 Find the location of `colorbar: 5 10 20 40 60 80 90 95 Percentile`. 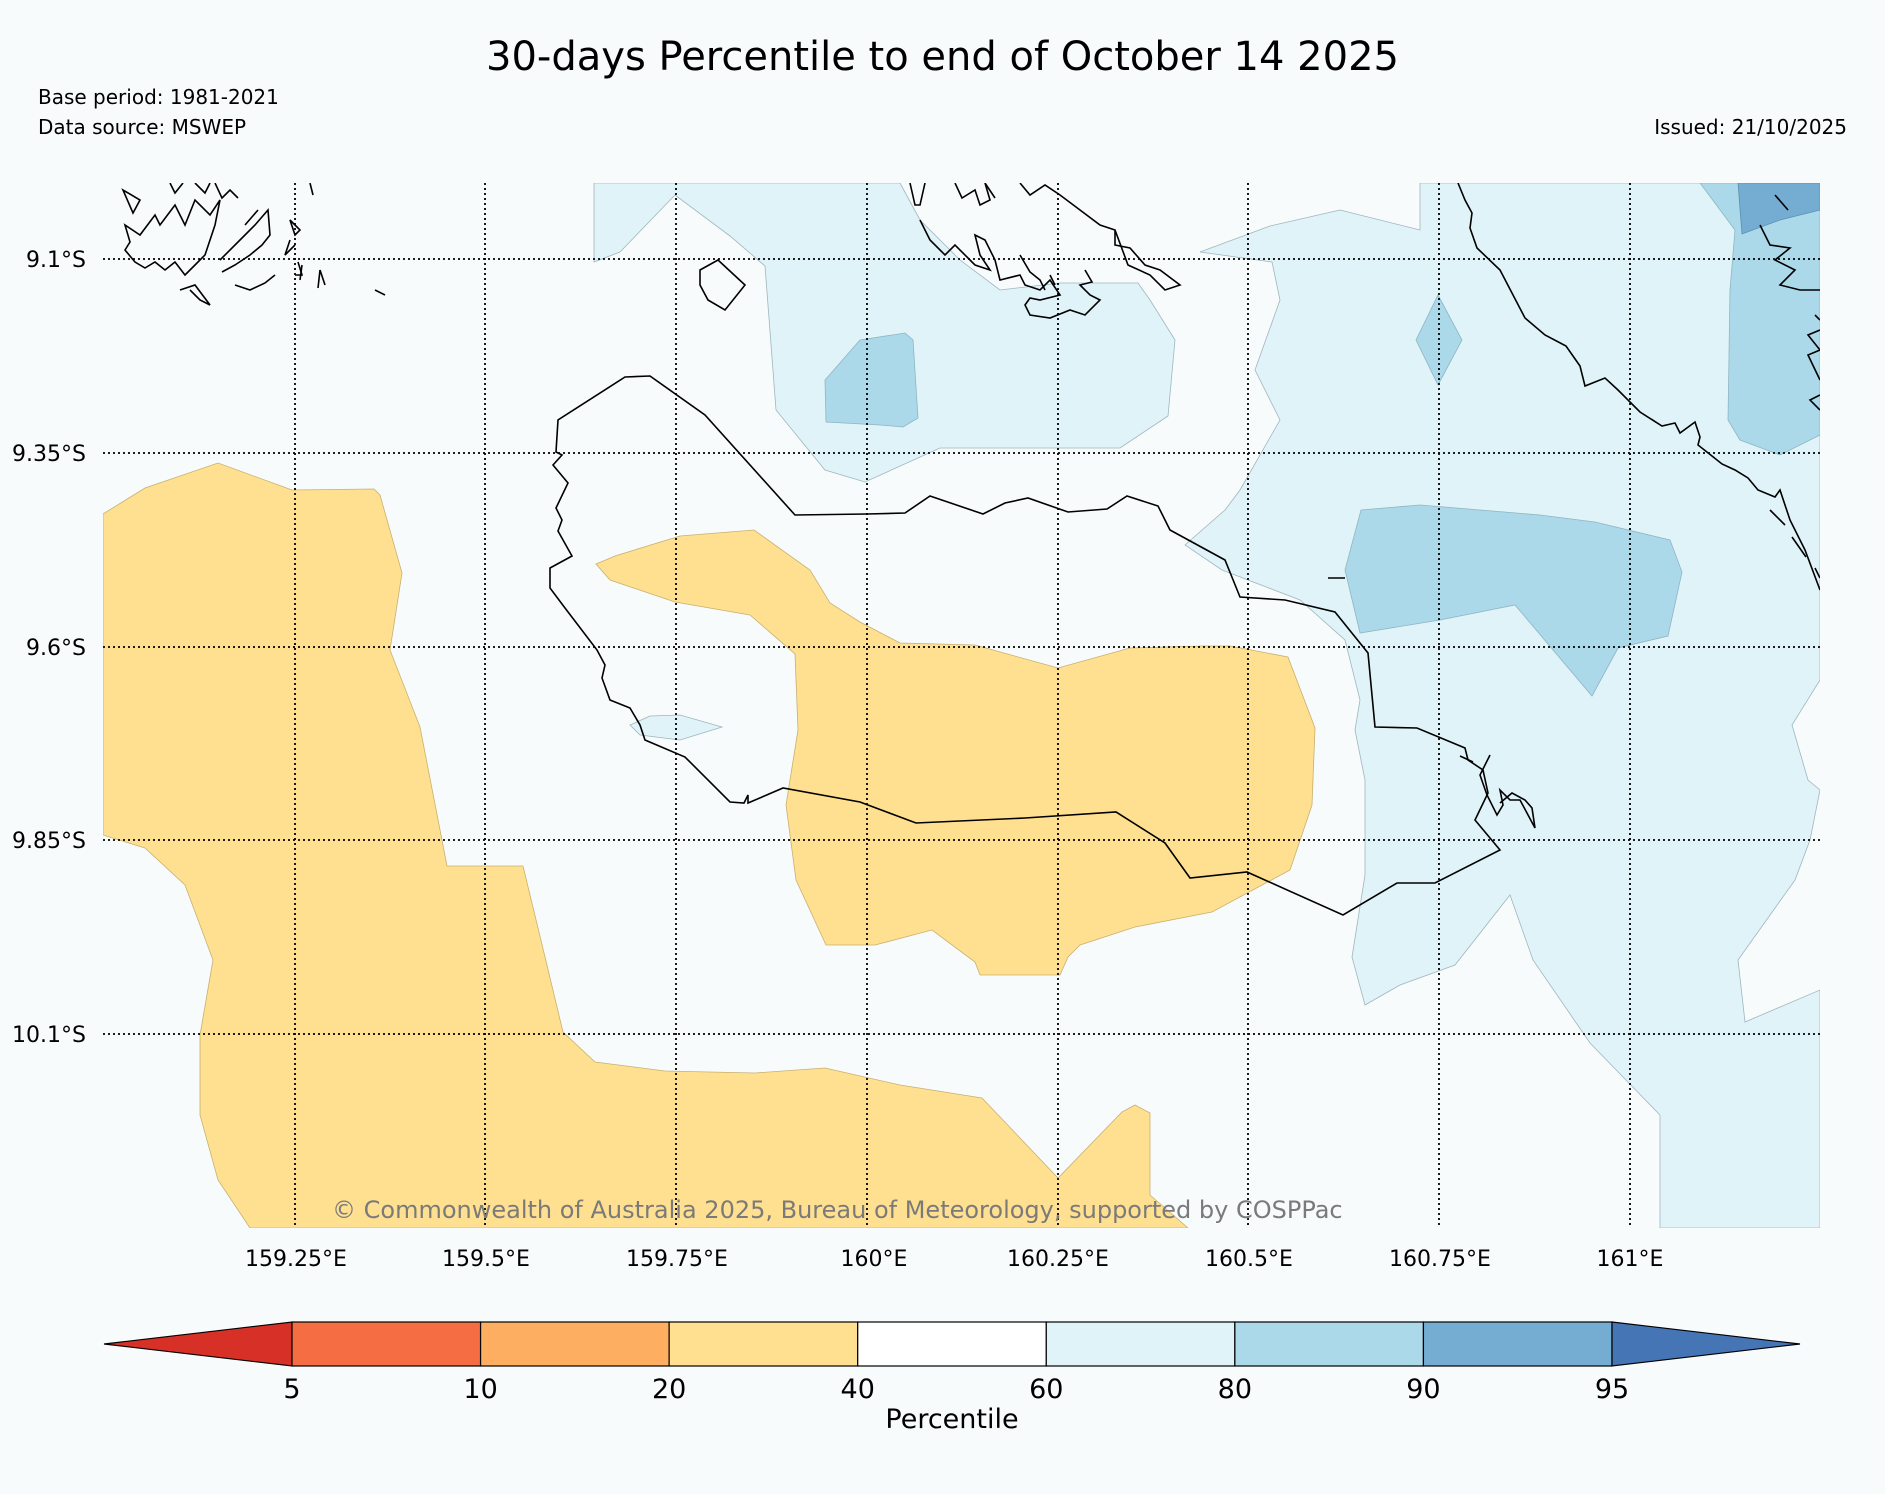

colorbar: 5 10 20 40 60 80 90 95 Percentile is located at coordinates (952, 1378).